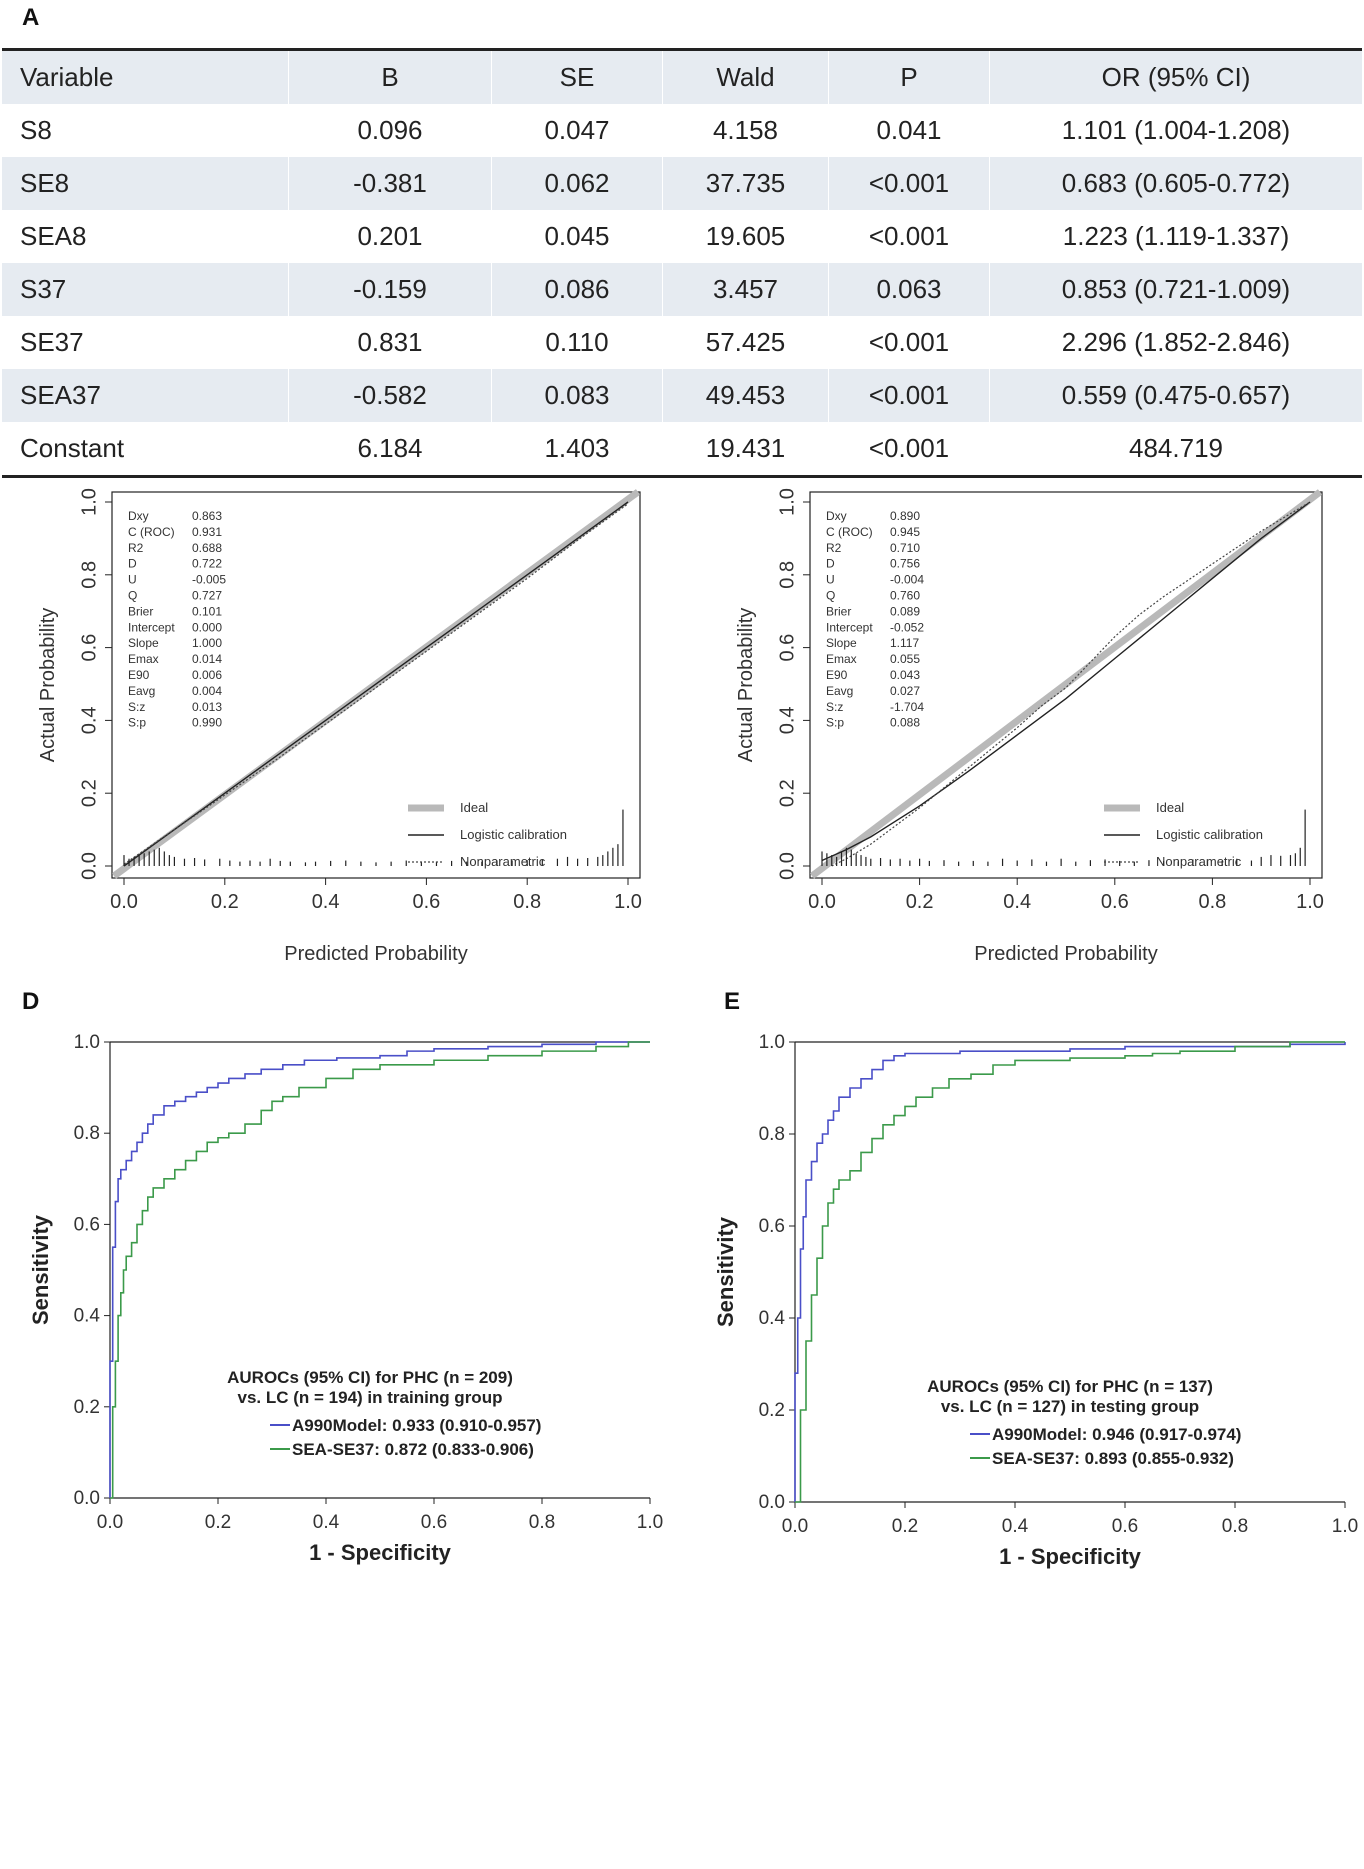 The height and width of the screenshot is (1869, 1364). What do you see at coordinates (577, 342) in the screenshot?
I see `value-cell: 0.110` at bounding box center [577, 342].